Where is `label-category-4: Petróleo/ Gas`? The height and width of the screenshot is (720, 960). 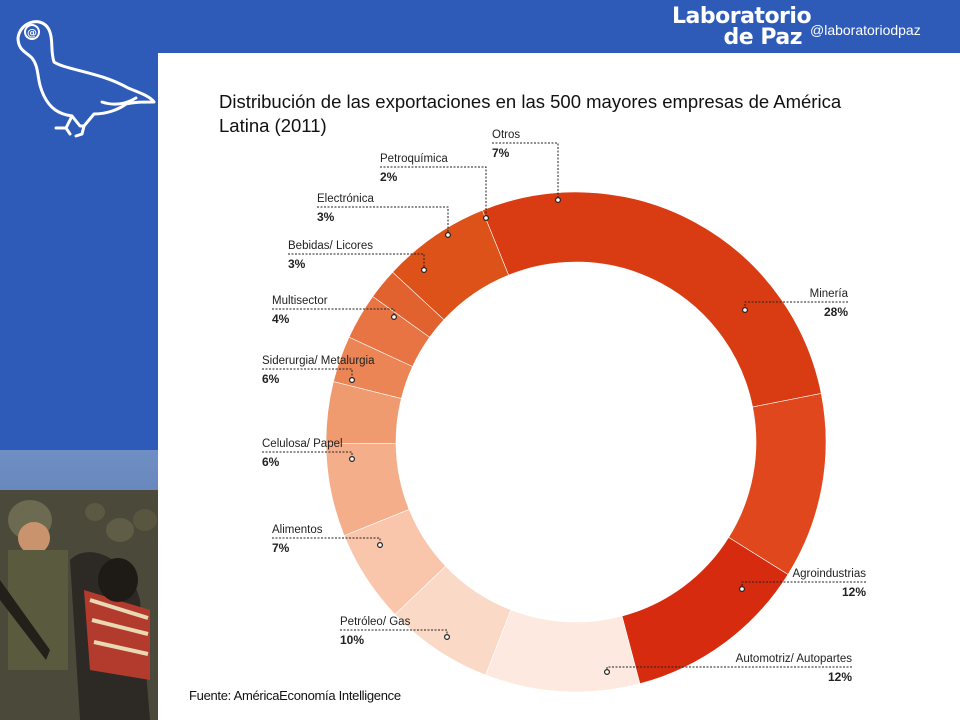 label-category-4: Petróleo/ Gas is located at coordinates (375, 622).